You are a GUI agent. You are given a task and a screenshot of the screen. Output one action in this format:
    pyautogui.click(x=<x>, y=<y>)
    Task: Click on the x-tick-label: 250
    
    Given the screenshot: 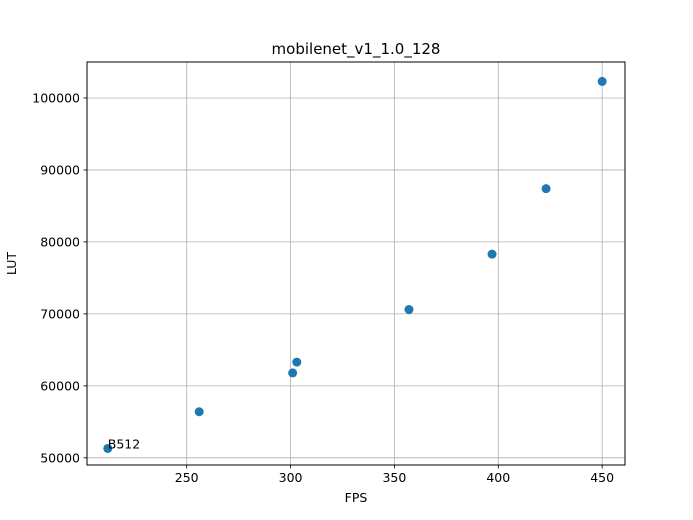 What is the action you would take?
    pyautogui.click(x=187, y=477)
    